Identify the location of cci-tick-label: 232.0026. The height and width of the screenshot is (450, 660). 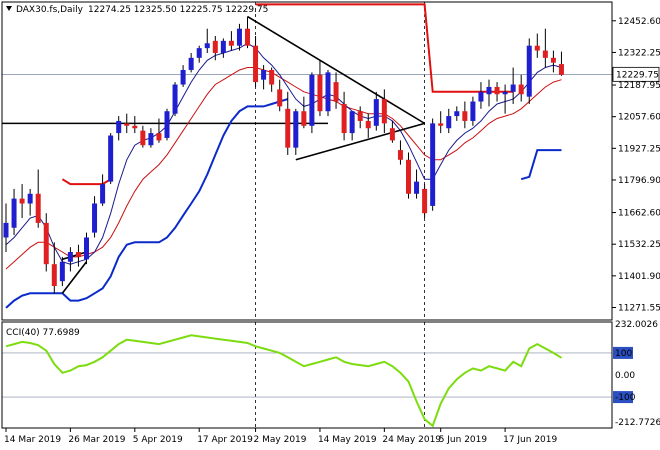
(636, 325).